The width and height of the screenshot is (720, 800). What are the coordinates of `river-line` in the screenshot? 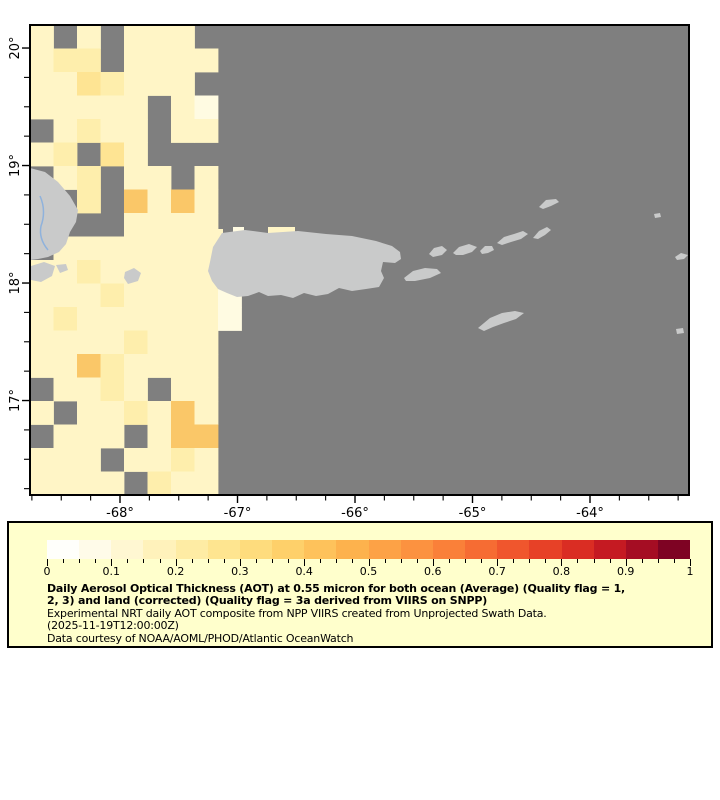 It's located at (44, 223).